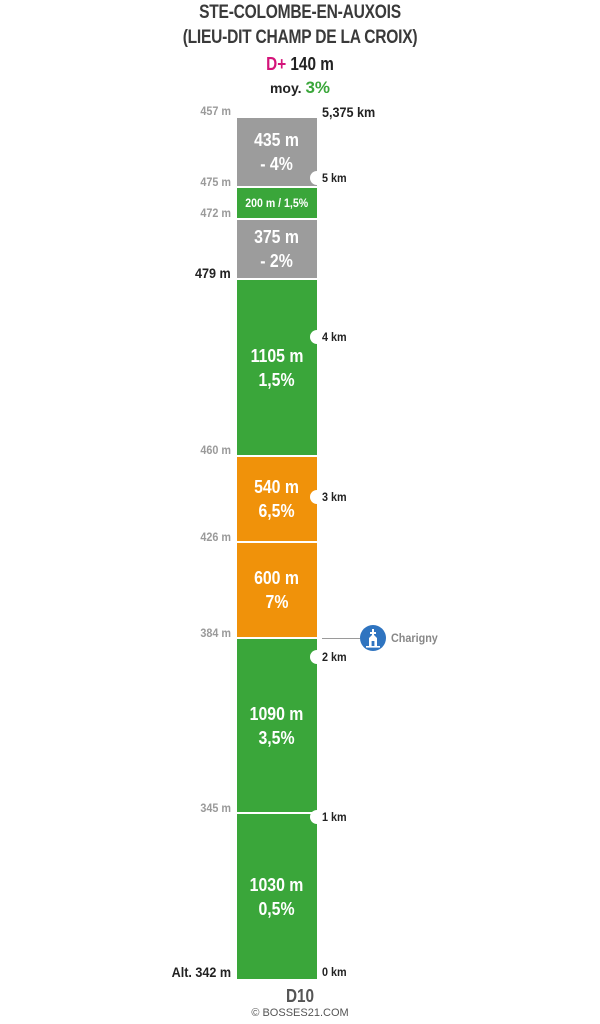 This screenshot has height=1024, width=600. What do you see at coordinates (277, 896) in the screenshot?
I see `segment-8: 1030 m 0,5%` at bounding box center [277, 896].